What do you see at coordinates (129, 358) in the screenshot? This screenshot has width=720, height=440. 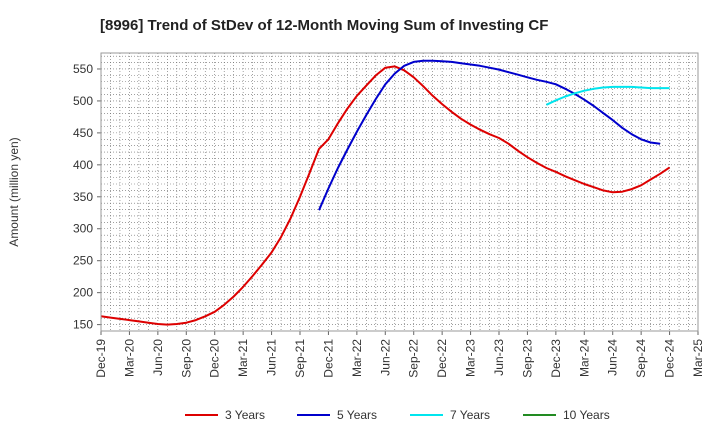 I see `x-tick-label: Mar-20` at bounding box center [129, 358].